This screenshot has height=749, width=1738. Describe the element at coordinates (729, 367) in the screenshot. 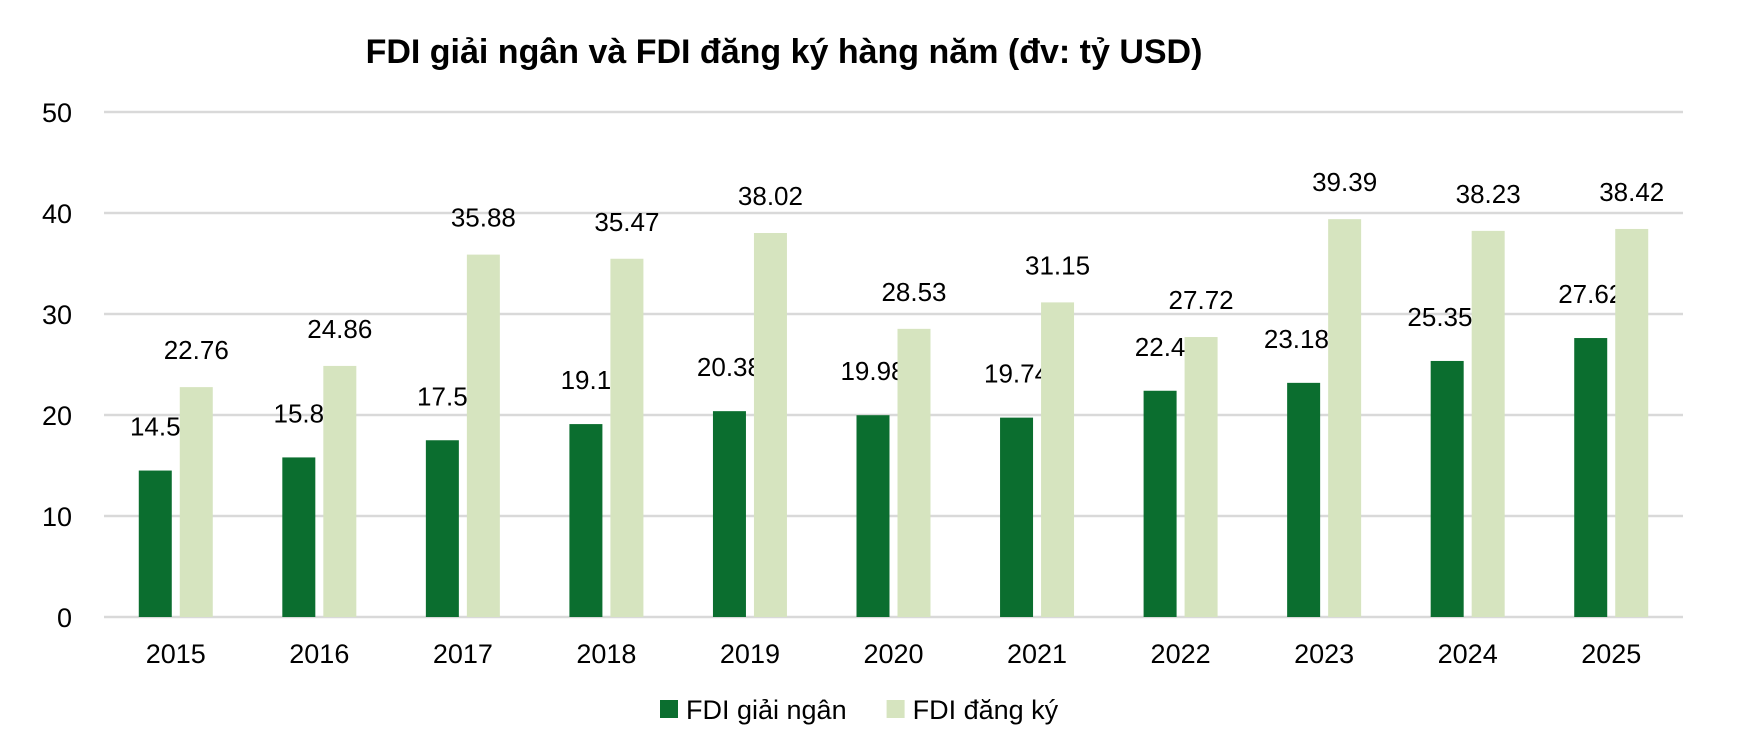

I see `data-label: 20.38` at that location.